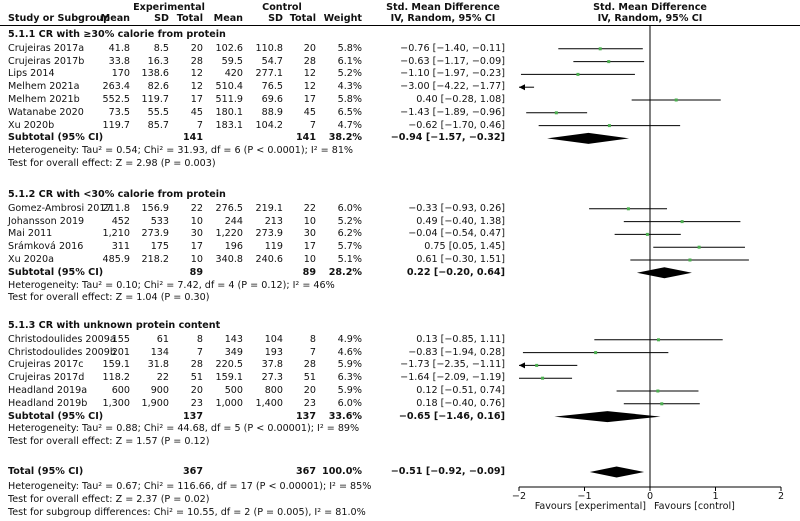 The width and height of the screenshot is (800, 521). I want to click on study-smd-ci: −1.64 [−2.09, −1.19], so click(452, 378).